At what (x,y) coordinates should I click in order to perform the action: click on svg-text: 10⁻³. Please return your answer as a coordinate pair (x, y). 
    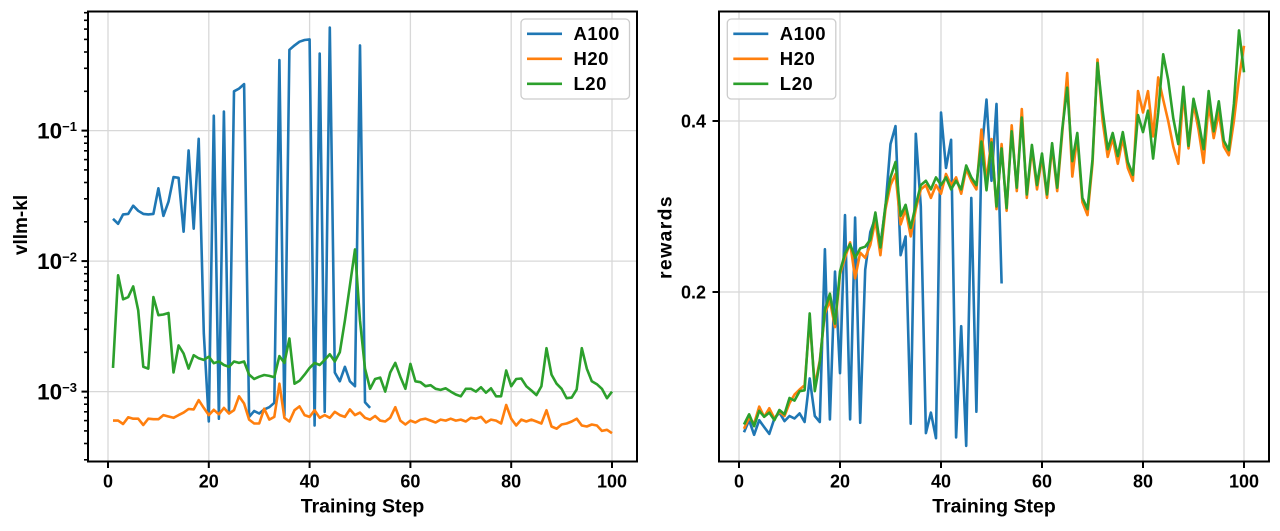
    Looking at the image, I should click on (57, 392).